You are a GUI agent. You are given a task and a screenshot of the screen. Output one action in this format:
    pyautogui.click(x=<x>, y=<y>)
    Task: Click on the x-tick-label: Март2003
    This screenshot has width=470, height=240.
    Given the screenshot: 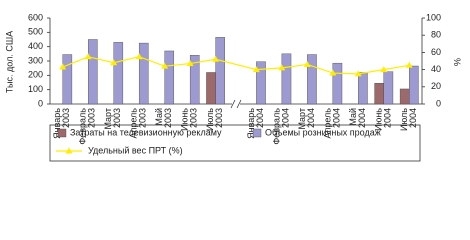 What is the action you would take?
    pyautogui.click(x=113, y=119)
    